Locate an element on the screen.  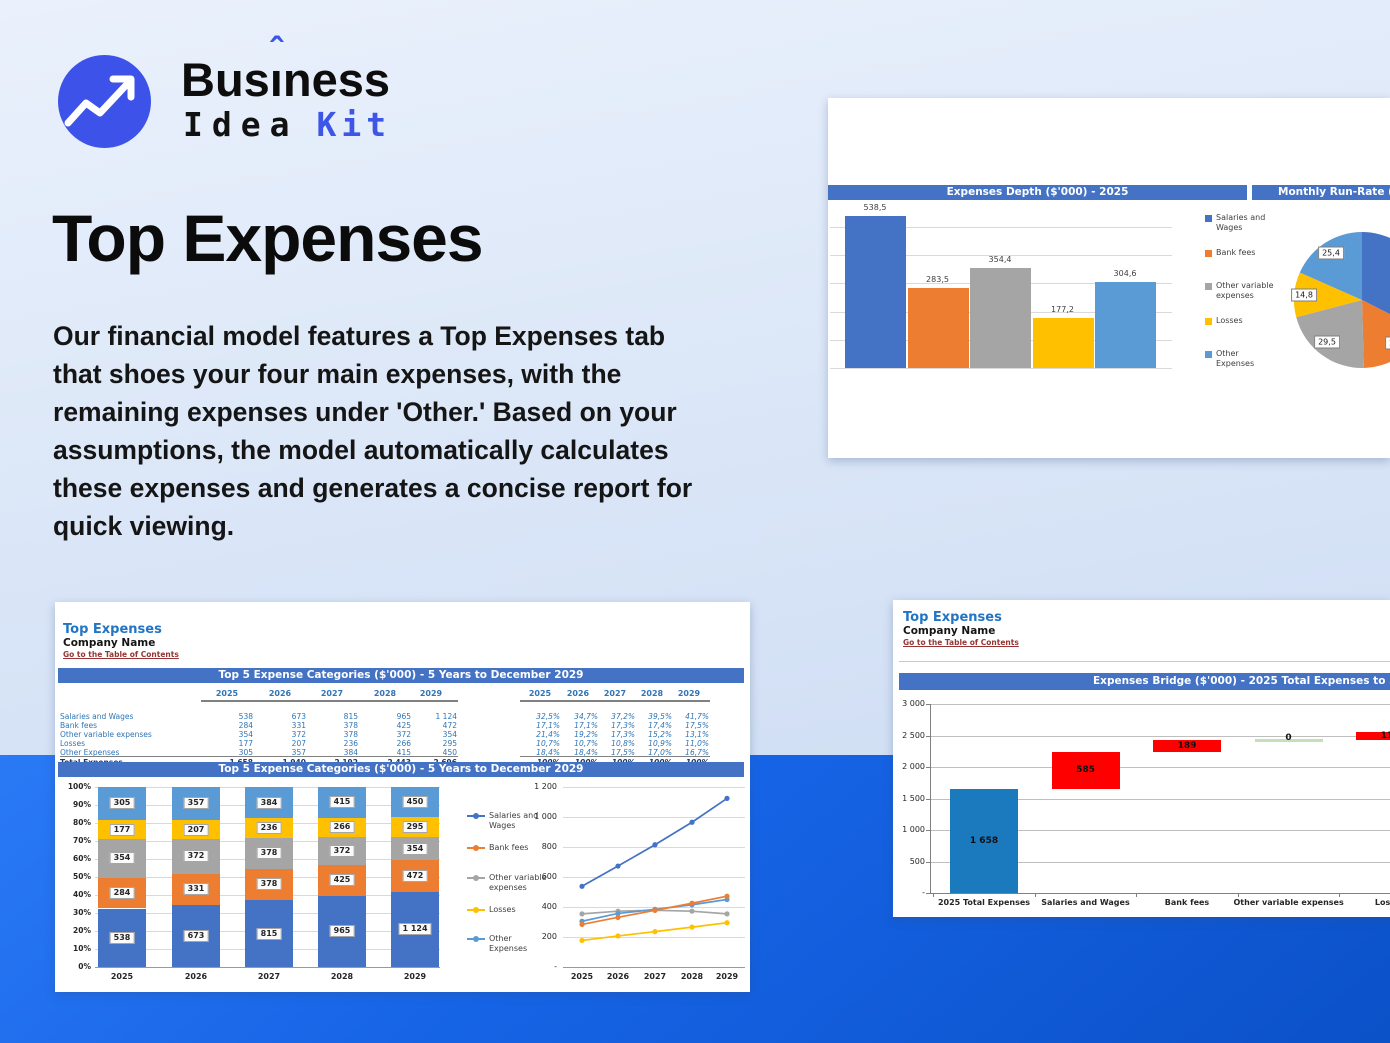
page-title: Top Expenses is located at coordinates (268, 238).